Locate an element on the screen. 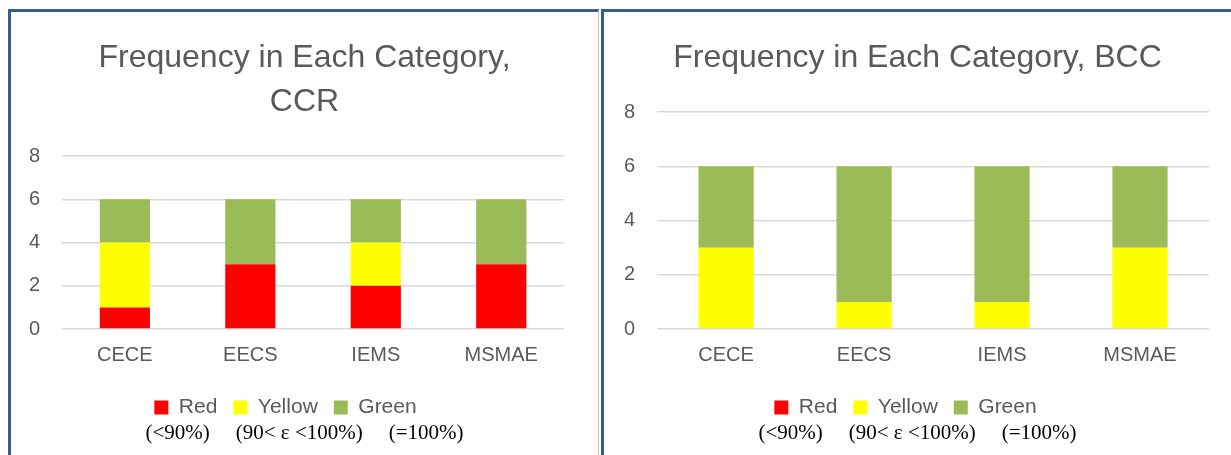  chart-title: Frequency in Each Category, BCC is located at coordinates (917, 56).